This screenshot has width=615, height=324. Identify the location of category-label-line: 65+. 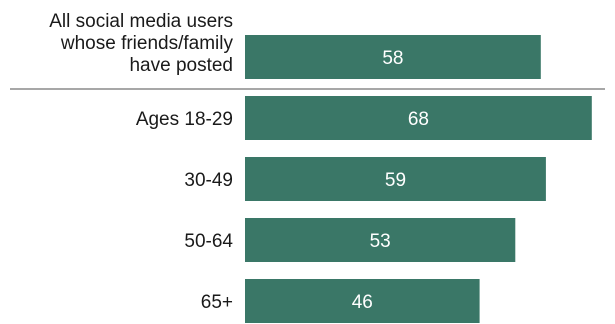
(217, 302).